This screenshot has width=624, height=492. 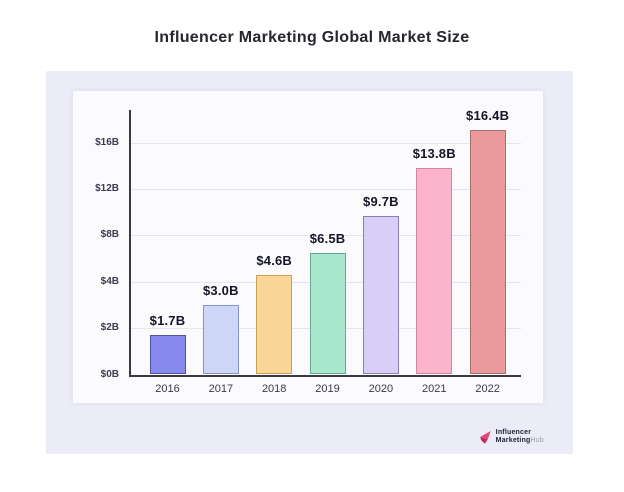 What do you see at coordinates (109, 374) in the screenshot?
I see `y-tick-label: $0B` at bounding box center [109, 374].